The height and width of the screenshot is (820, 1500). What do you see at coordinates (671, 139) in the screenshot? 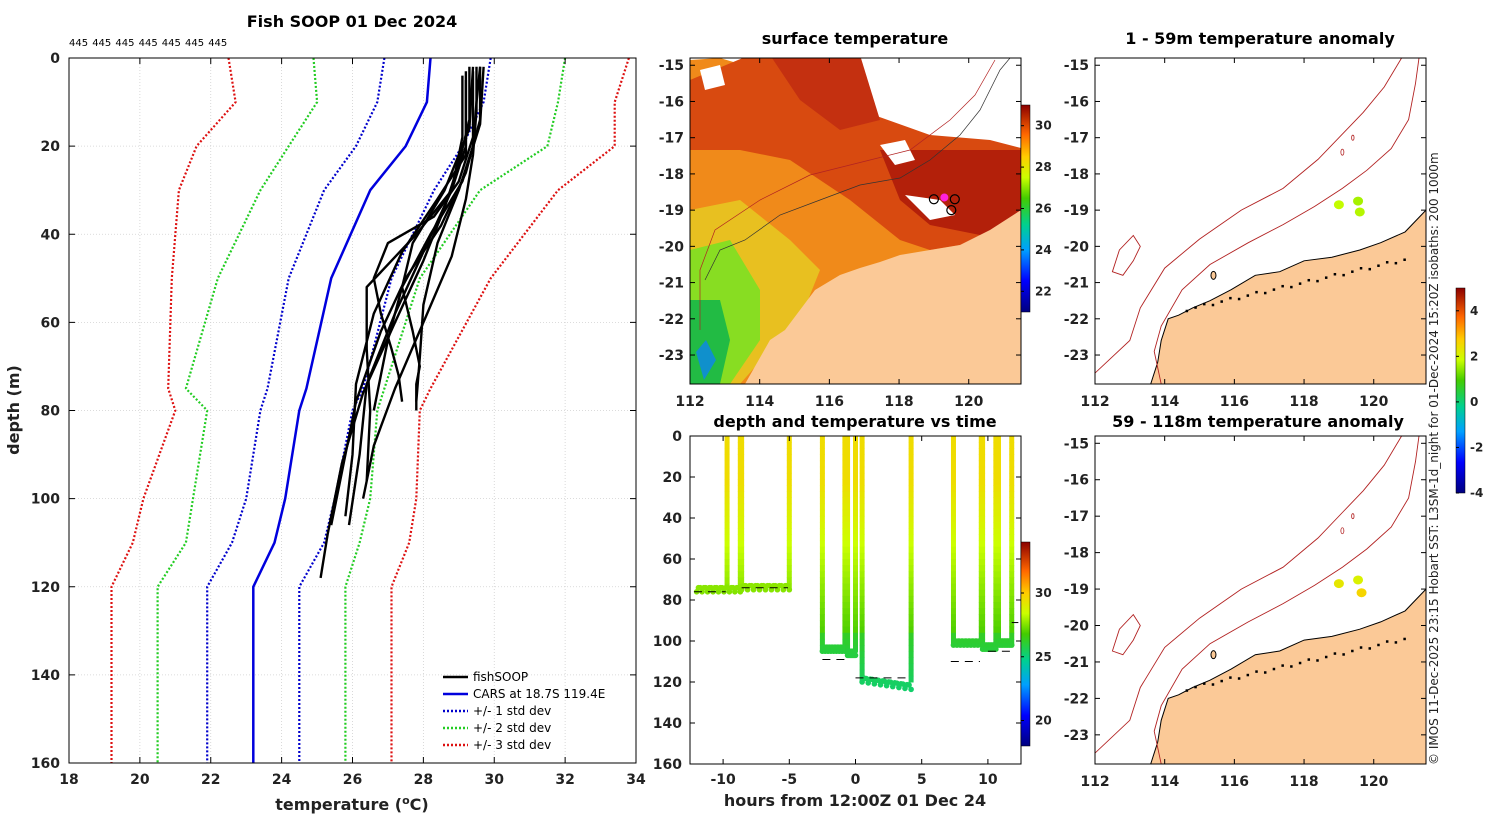
I see `tick-label-y: -17` at bounding box center [671, 139].